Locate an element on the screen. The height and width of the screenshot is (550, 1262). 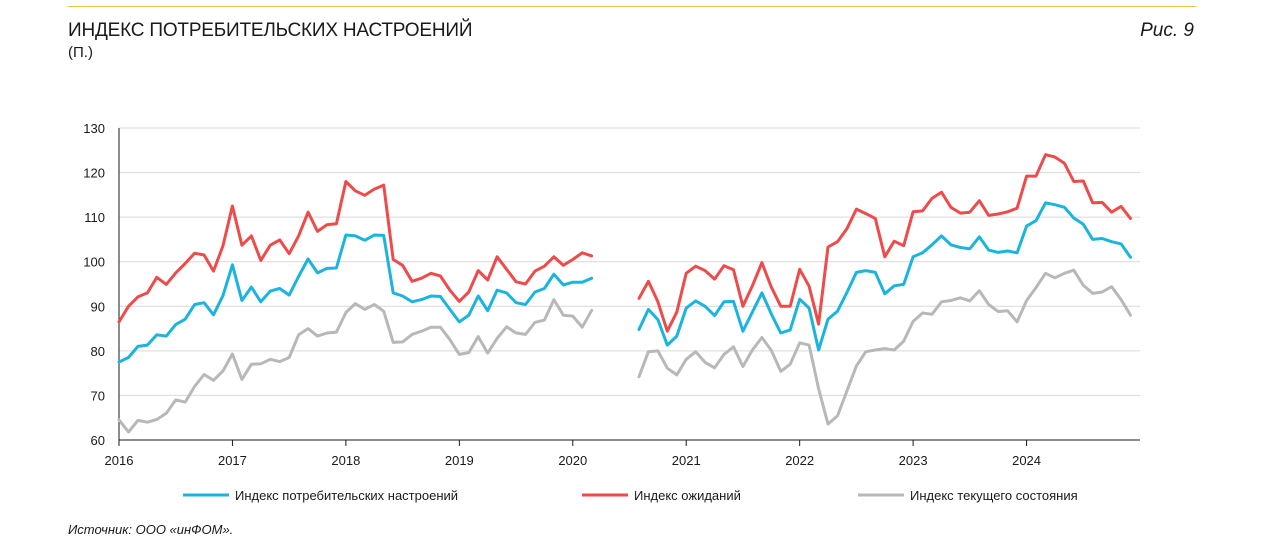
y-tick-label: 110 is located at coordinates (94, 217).